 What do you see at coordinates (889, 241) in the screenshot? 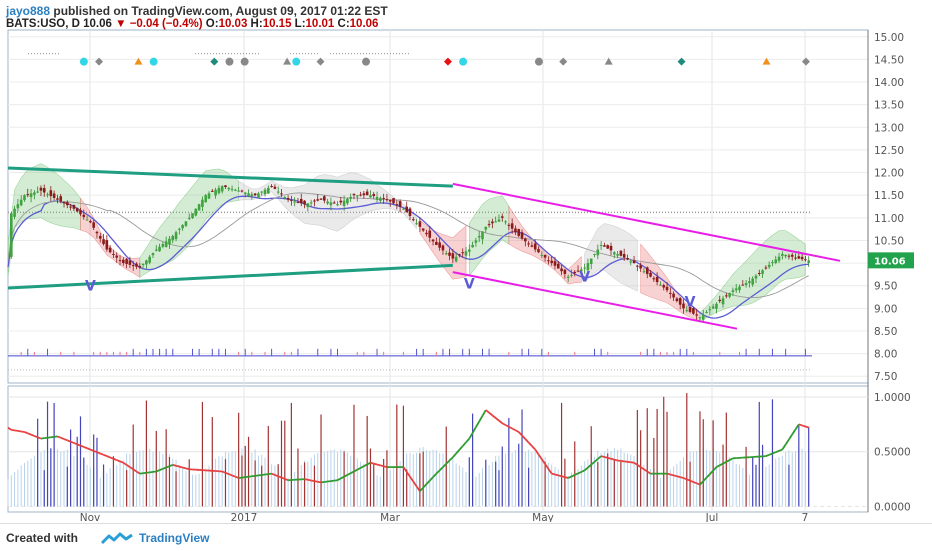
I see `y-tick-label: 10.50` at bounding box center [889, 241].